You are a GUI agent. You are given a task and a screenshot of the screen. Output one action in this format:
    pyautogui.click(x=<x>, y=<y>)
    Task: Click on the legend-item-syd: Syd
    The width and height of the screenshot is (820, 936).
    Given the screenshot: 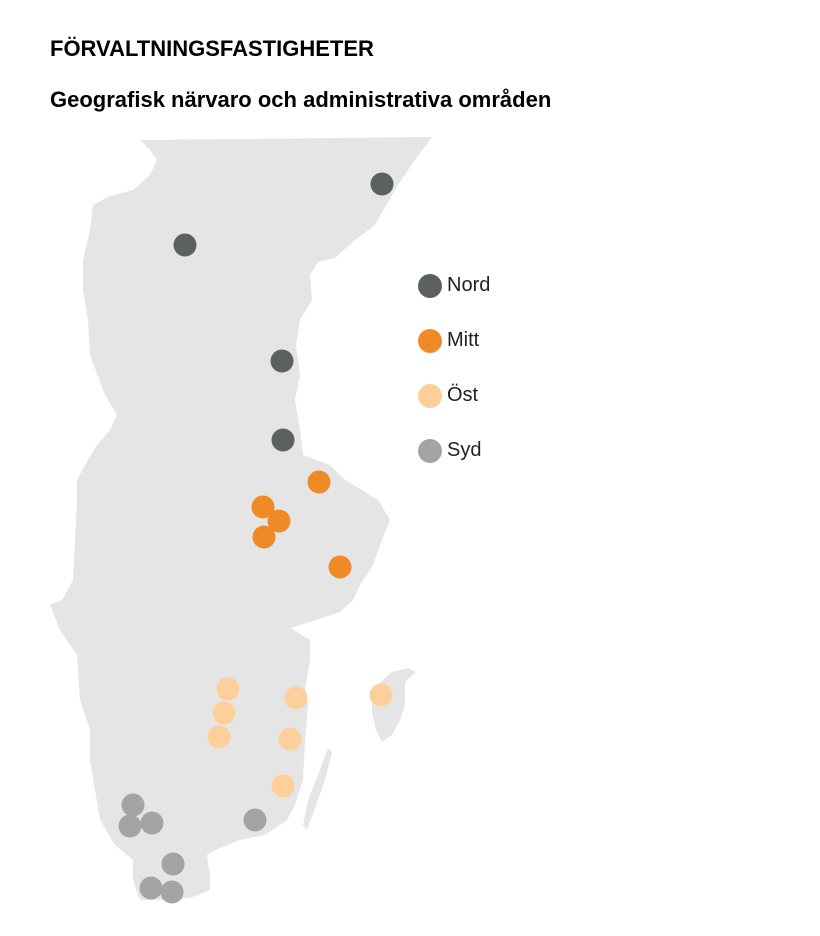 What is the action you would take?
    pyautogui.click(x=454, y=450)
    